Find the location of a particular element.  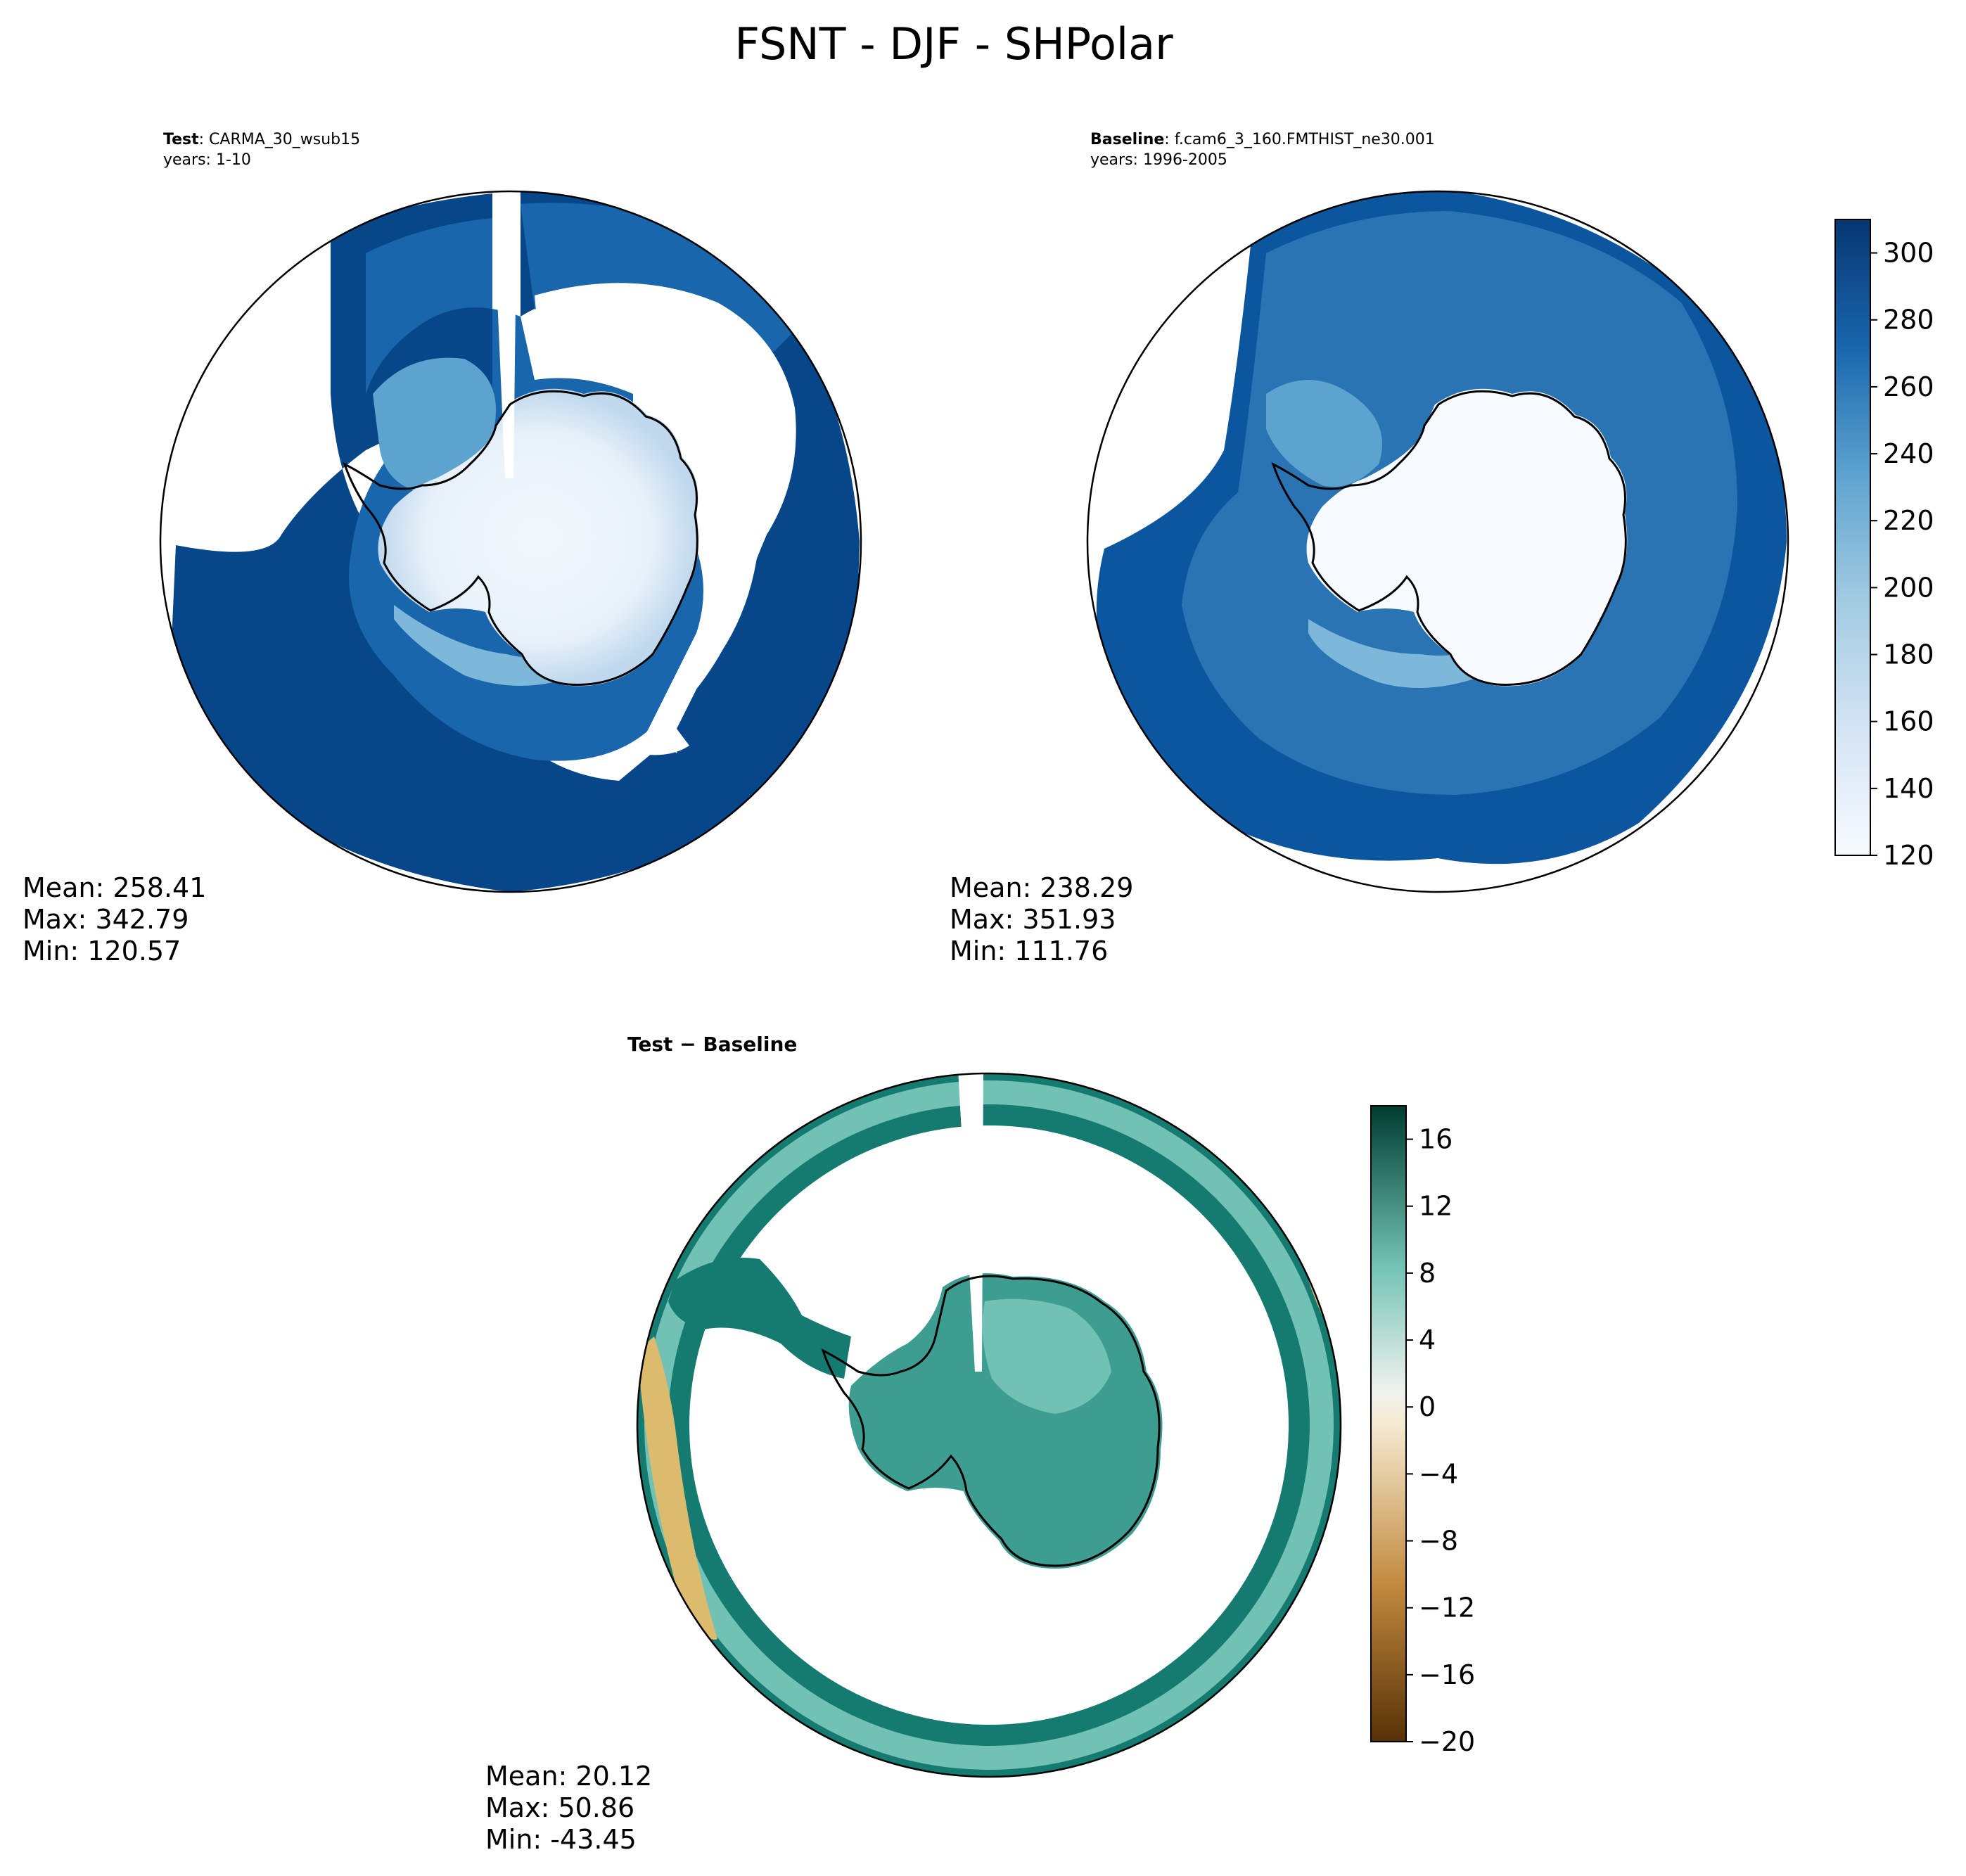

main-colorbar-tick-label: 120 is located at coordinates (1908, 855).